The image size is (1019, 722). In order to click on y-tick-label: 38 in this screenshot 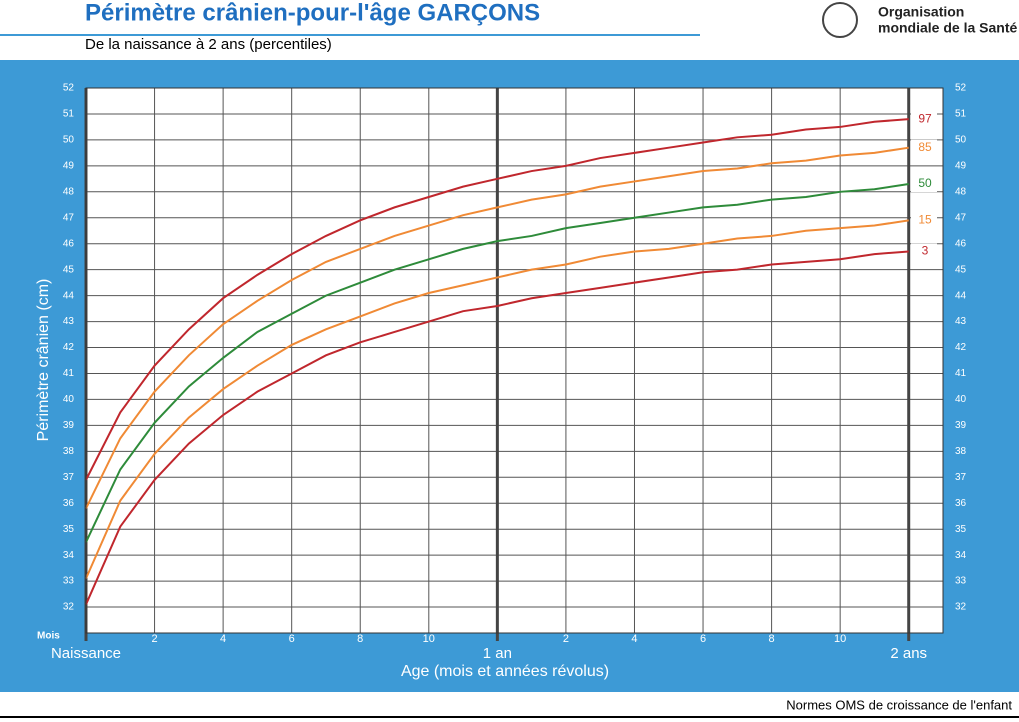, I will do `click(69, 451)`.